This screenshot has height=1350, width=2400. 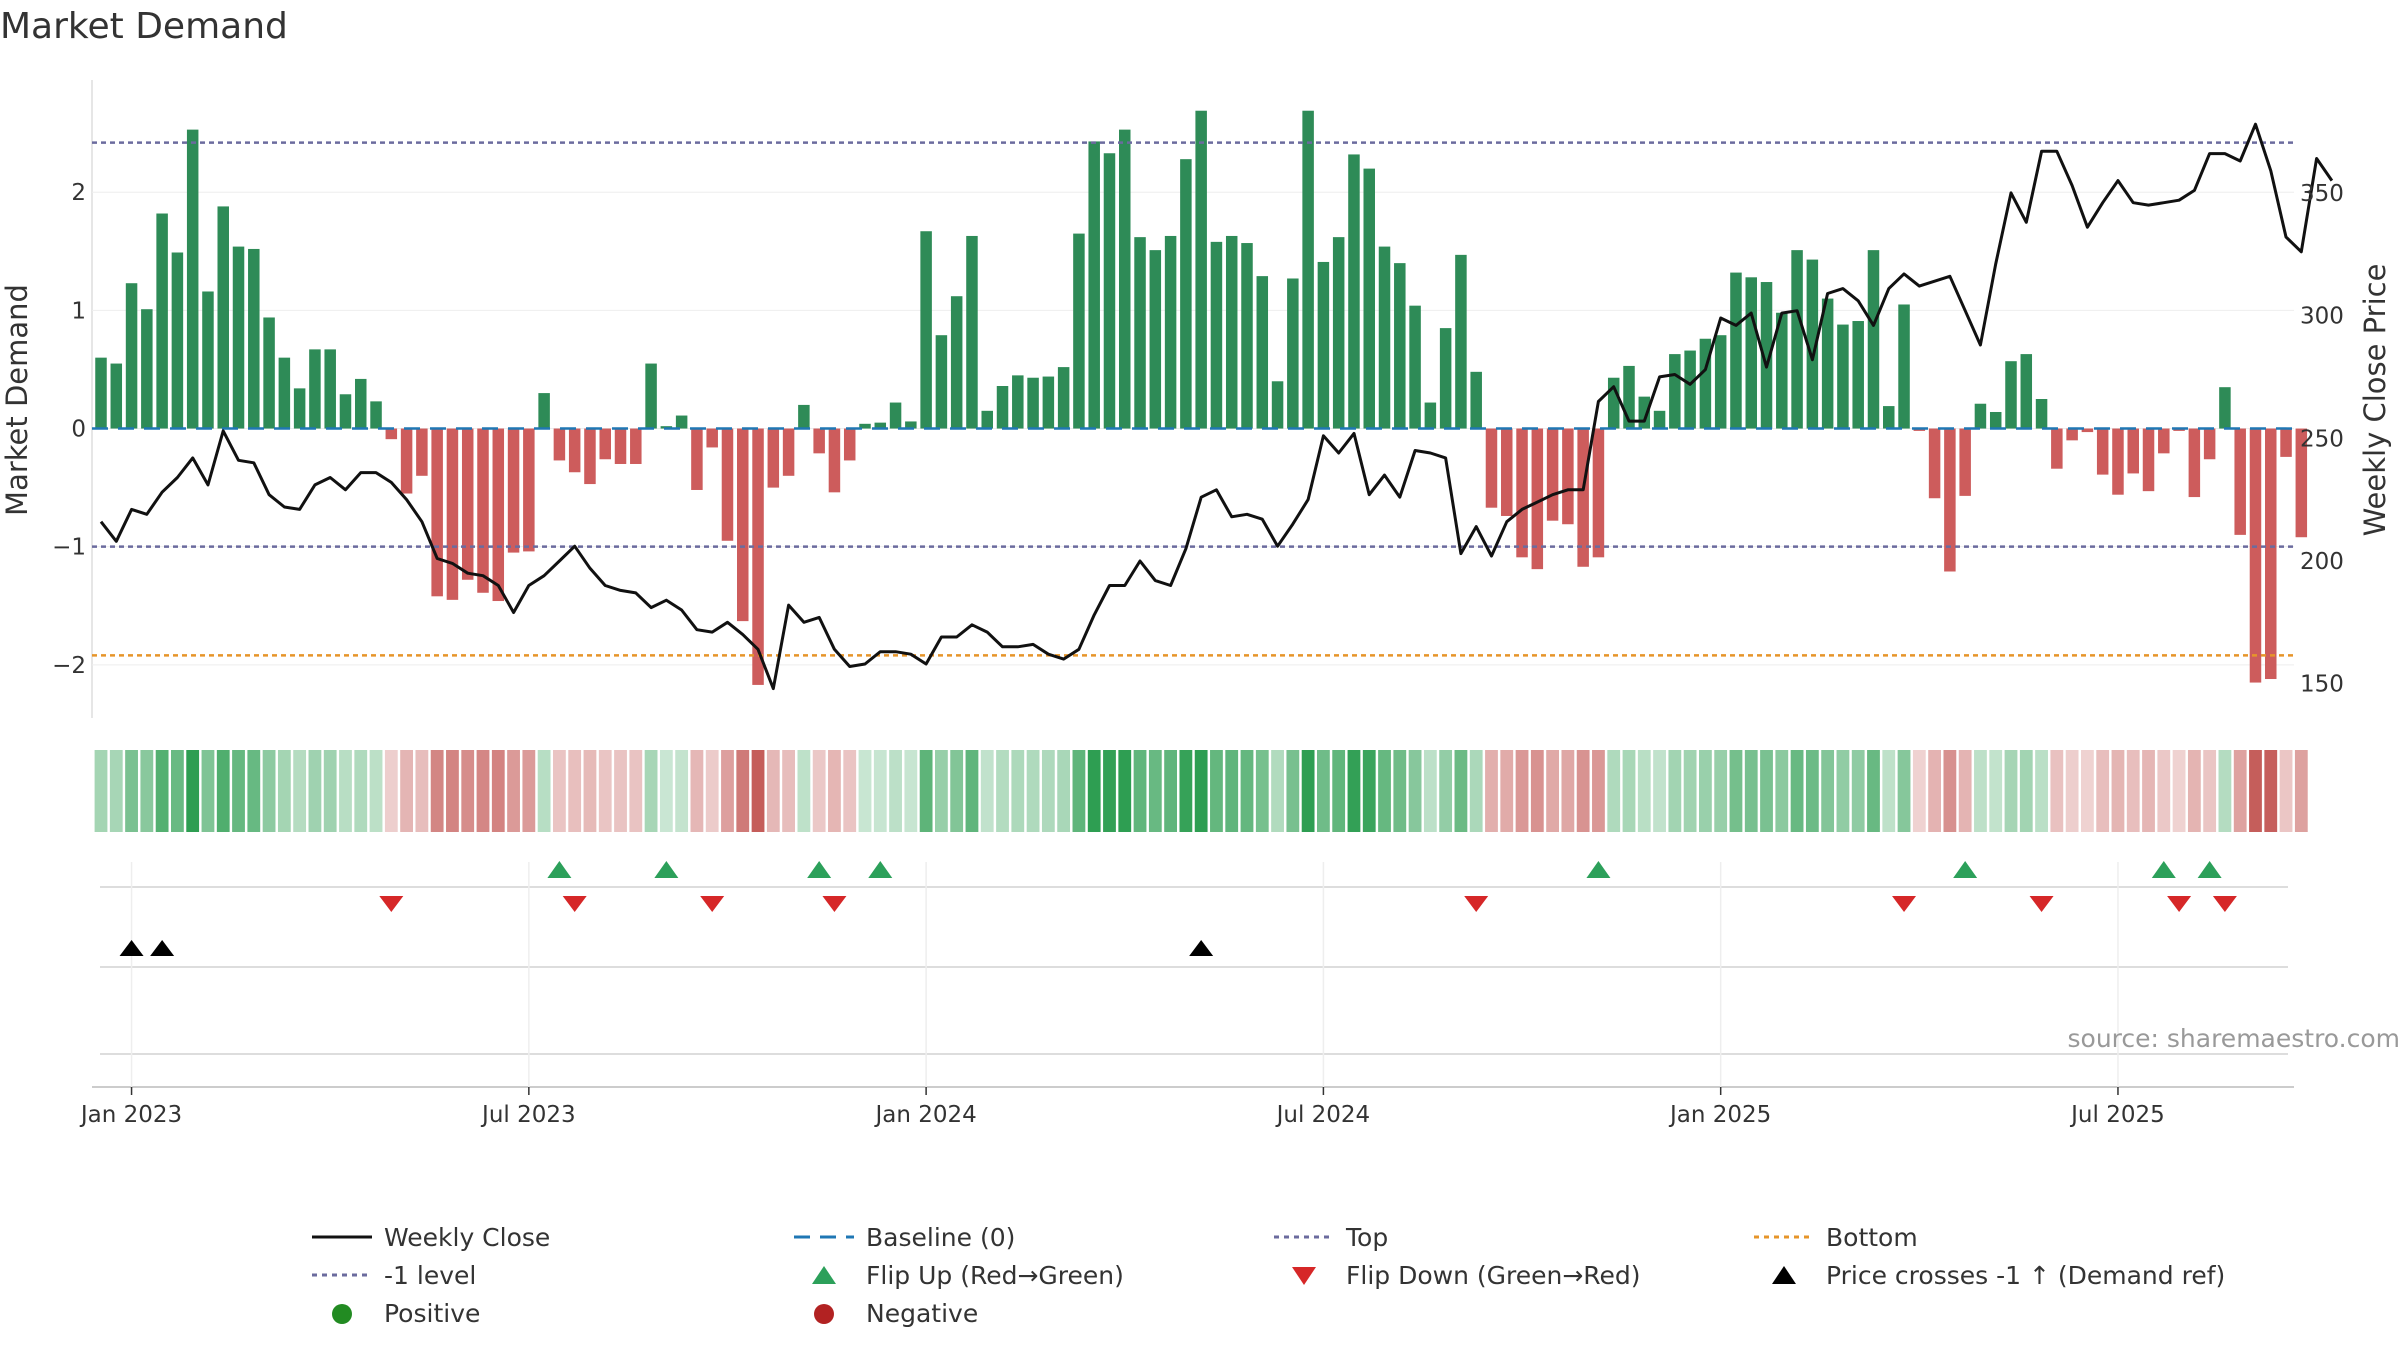 What do you see at coordinates (2375, 400) in the screenshot?
I see `right-y-axis-label: Weekly Close Price` at bounding box center [2375, 400].